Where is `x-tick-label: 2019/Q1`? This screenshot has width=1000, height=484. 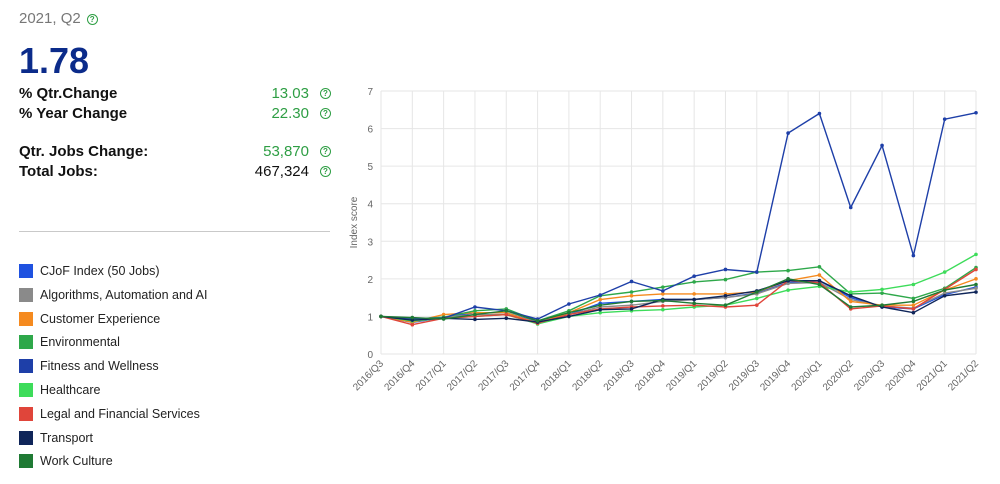
x-tick-label: 2019/Q1 is located at coordinates (681, 375).